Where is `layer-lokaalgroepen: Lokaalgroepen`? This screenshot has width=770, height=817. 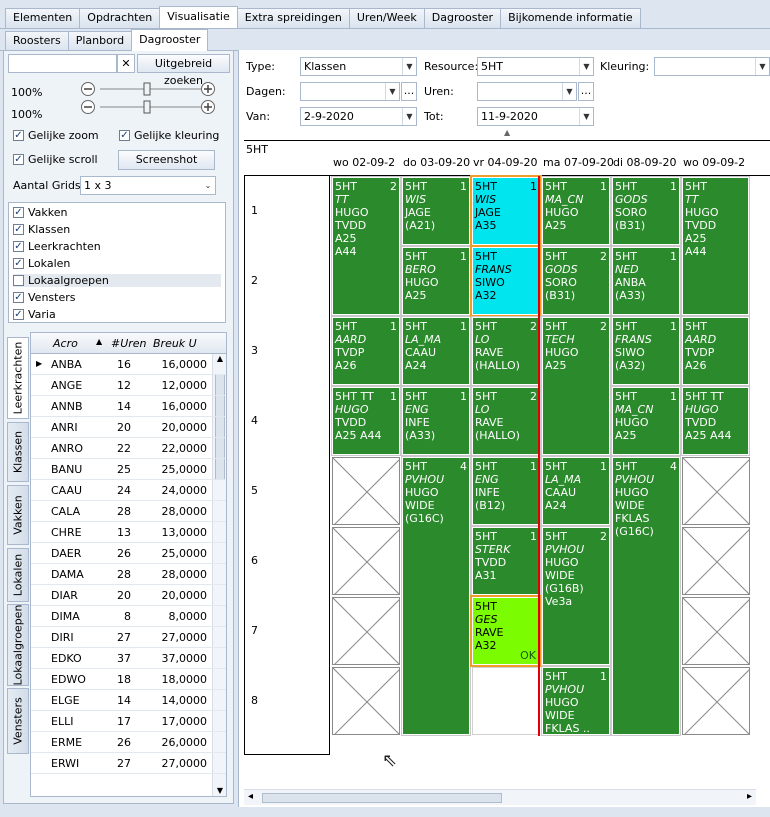
layer-lokaalgroepen: Lokaalgroepen is located at coordinates (117, 280).